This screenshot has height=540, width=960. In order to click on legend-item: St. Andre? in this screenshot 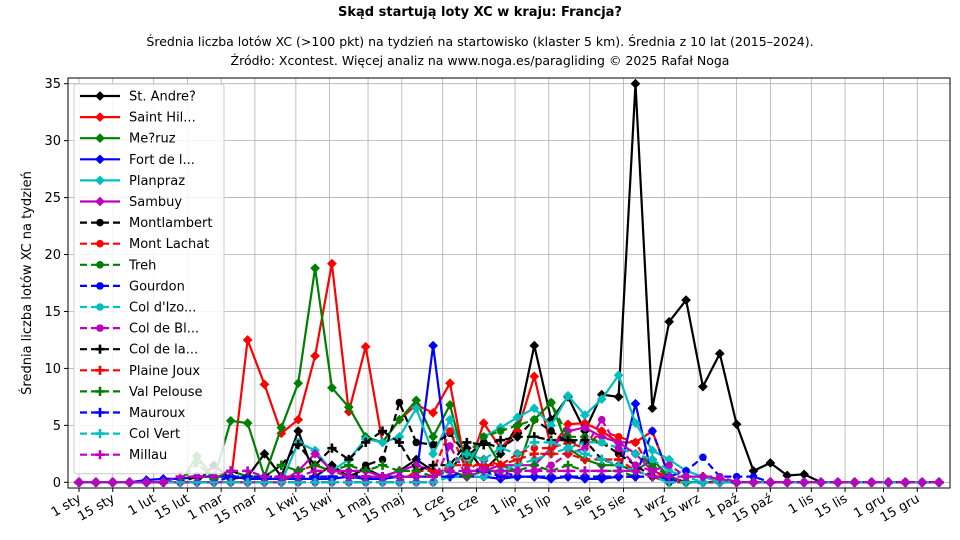, I will do `click(138, 97)`.